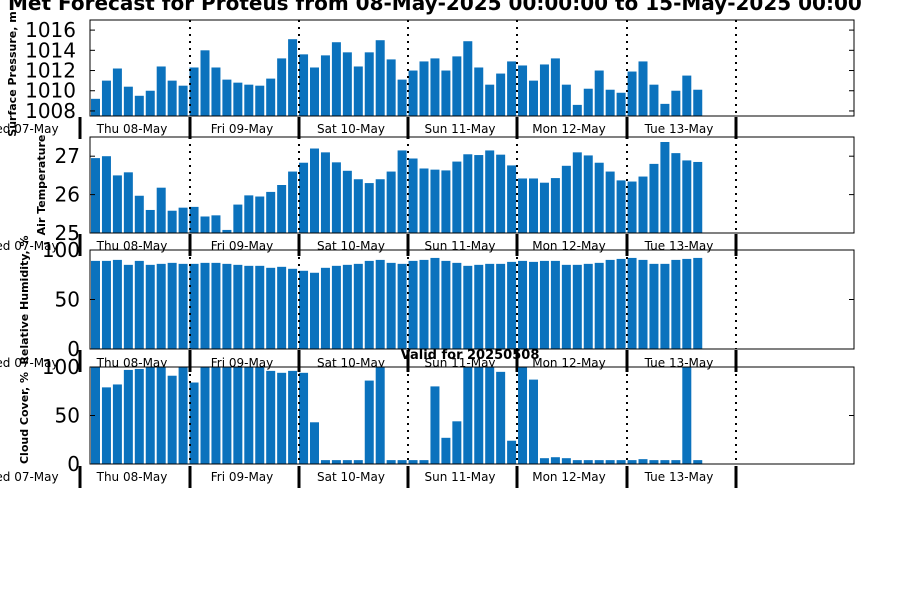 The width and height of the screenshot is (900, 600). What do you see at coordinates (73, 464) in the screenshot?
I see `cloud-ytick-label: 0` at bounding box center [73, 464].